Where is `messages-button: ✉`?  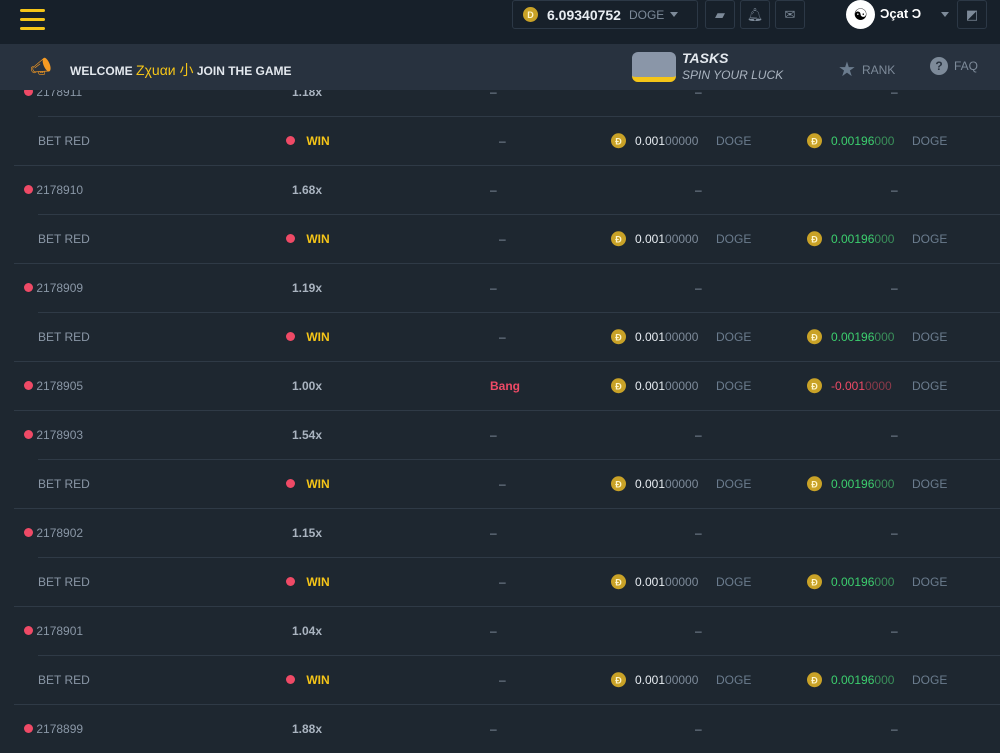 messages-button: ✉ is located at coordinates (790, 14).